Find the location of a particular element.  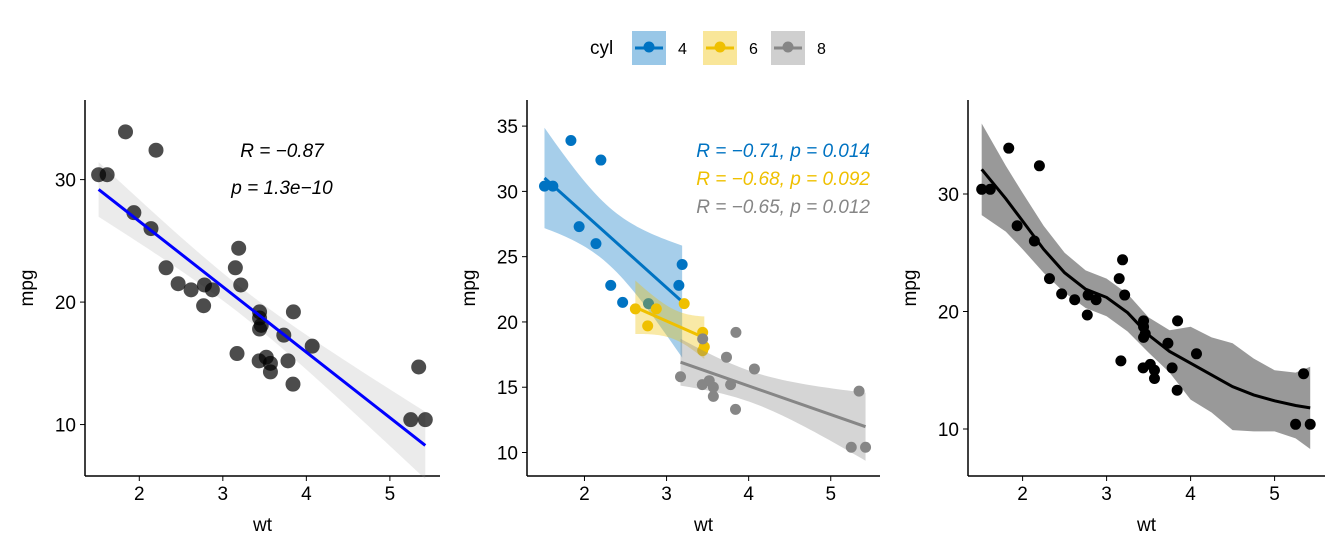

y-tick-label: 15 is located at coordinates (507, 388).